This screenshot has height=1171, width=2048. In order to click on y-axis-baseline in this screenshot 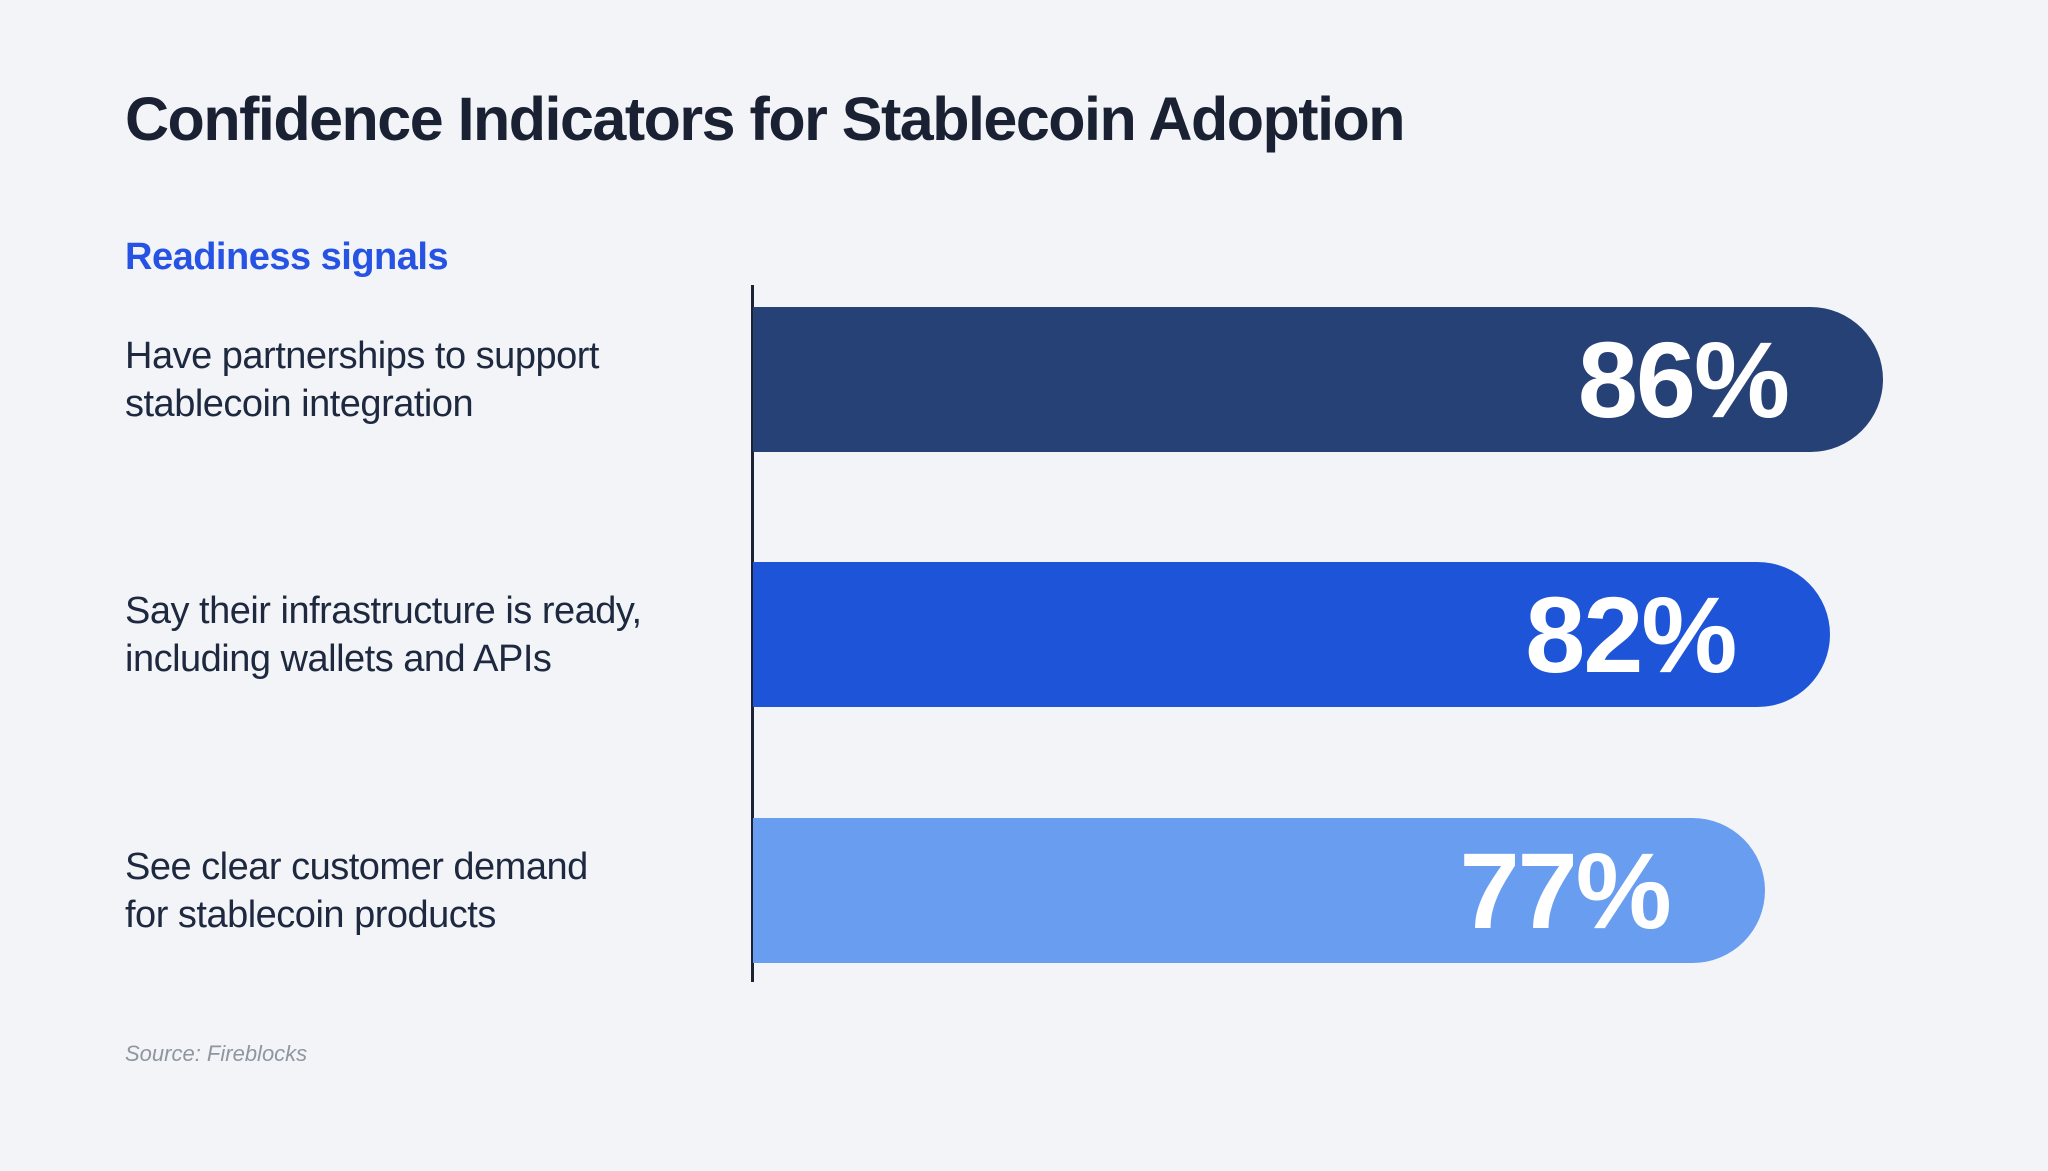, I will do `click(752, 633)`.